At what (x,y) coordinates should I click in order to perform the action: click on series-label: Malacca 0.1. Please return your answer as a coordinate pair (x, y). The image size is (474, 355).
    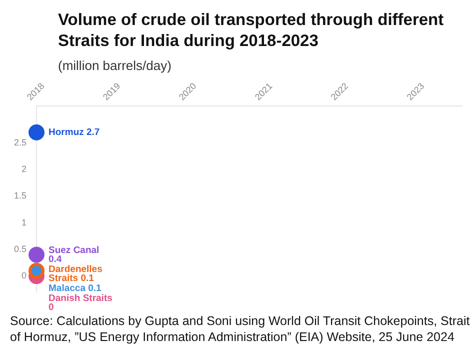
    Looking at the image, I should click on (75, 288).